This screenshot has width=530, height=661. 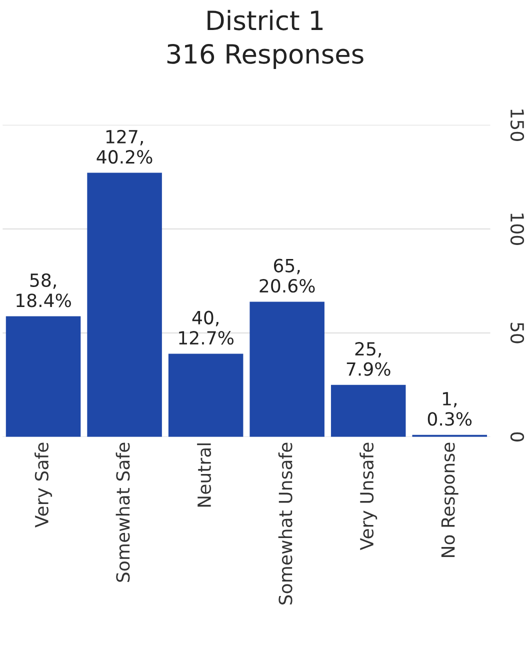 What do you see at coordinates (204, 475) in the screenshot?
I see `x-tick-label: Neutral` at bounding box center [204, 475].